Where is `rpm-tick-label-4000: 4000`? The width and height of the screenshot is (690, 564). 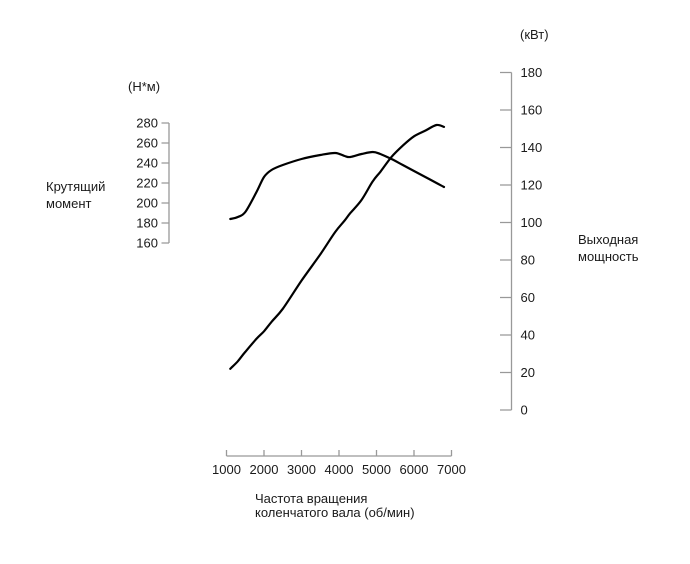
rpm-tick-label-4000: 4000 is located at coordinates (339, 469).